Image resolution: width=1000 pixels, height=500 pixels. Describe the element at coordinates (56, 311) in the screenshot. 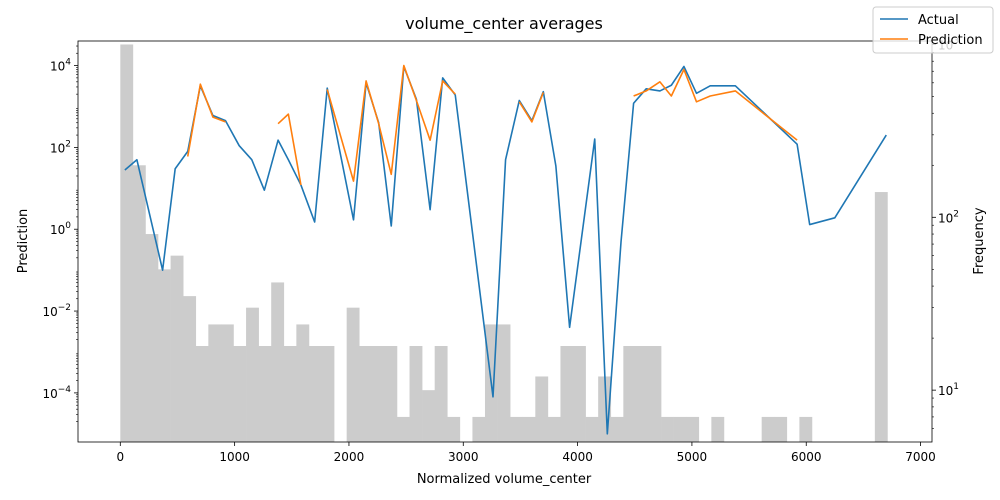

I see `y-tick-label: 10⁻²` at that location.